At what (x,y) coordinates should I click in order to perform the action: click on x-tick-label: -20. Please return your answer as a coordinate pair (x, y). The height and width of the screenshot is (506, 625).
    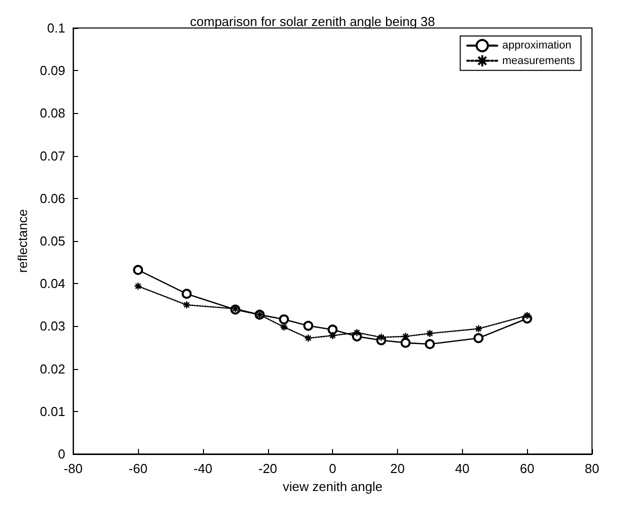
    Looking at the image, I should click on (268, 468).